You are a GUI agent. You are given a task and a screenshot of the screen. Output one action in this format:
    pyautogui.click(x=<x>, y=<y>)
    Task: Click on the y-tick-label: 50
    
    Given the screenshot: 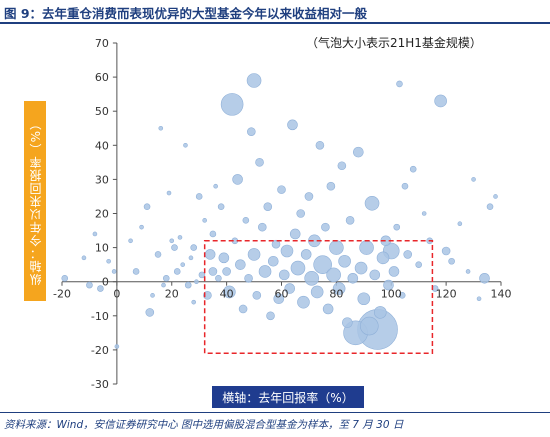 What is the action you would take?
    pyautogui.click(x=102, y=111)
    